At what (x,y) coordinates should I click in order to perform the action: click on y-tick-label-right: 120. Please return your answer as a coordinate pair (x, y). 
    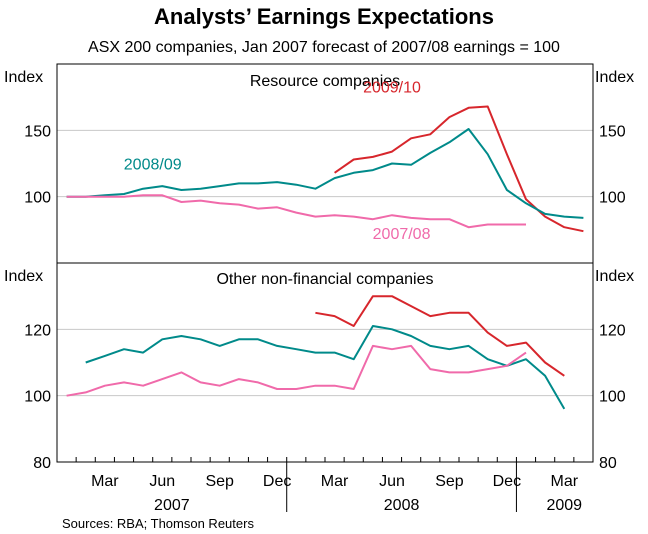
    Looking at the image, I should click on (612, 330).